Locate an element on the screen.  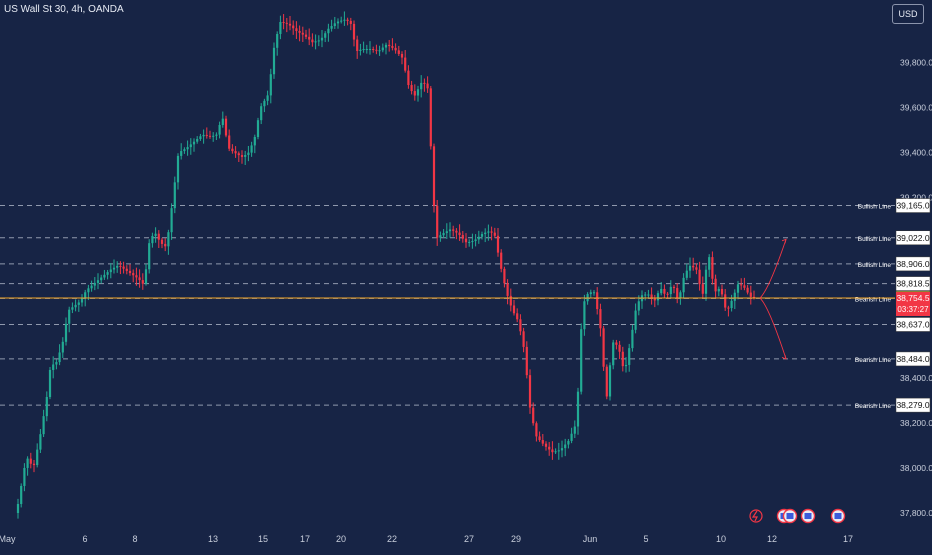
level-price-text-7: 38,279.0 is located at coordinates (912, 405).